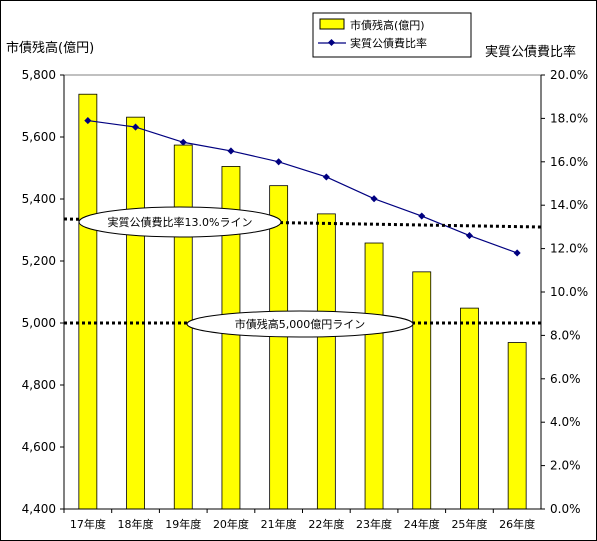  What do you see at coordinates (39, 509) in the screenshot?
I see `left-tick-label: 4,400` at bounding box center [39, 509].